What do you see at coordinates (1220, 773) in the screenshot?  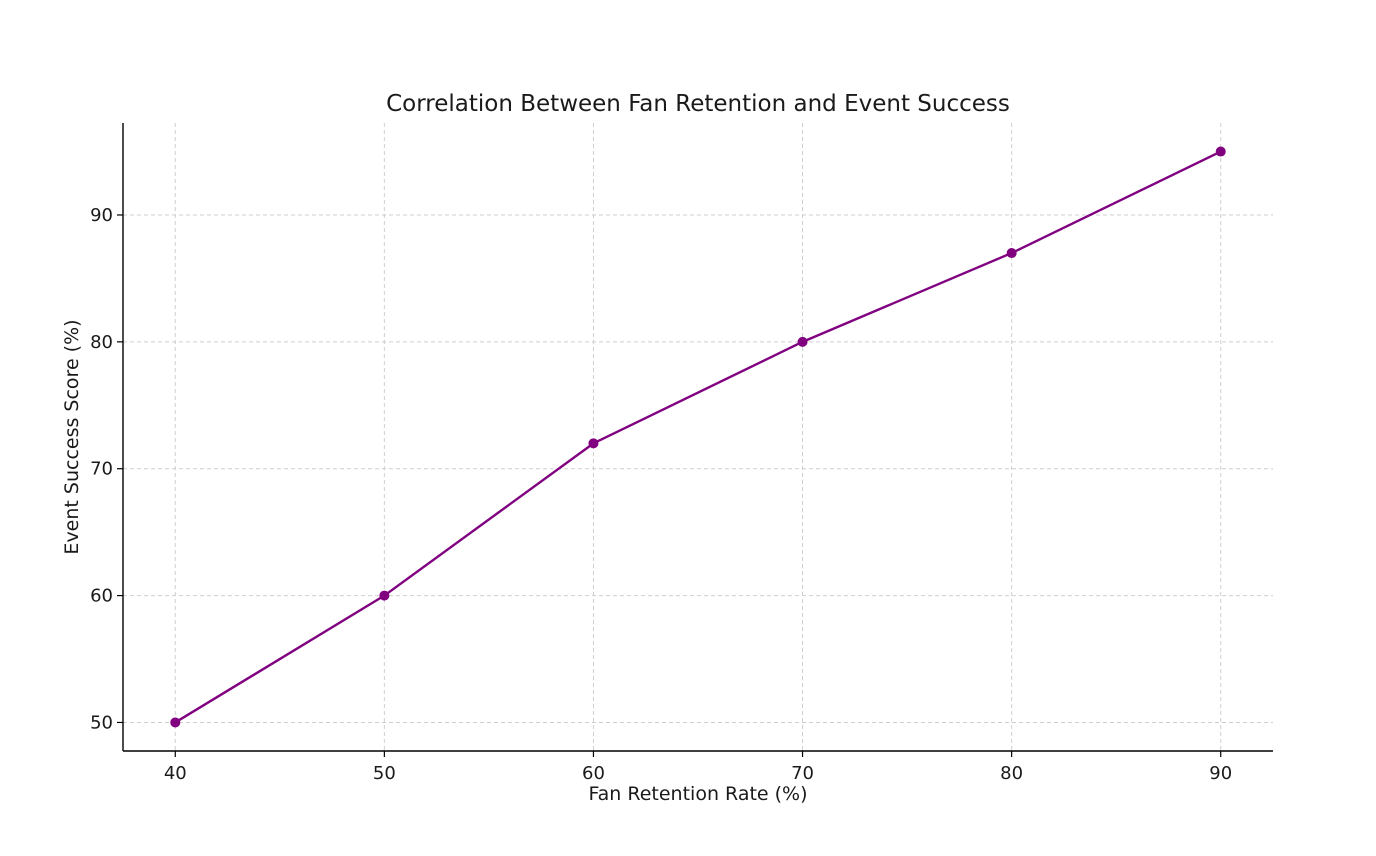 I see `x-tick-label-5: 90` at bounding box center [1220, 773].